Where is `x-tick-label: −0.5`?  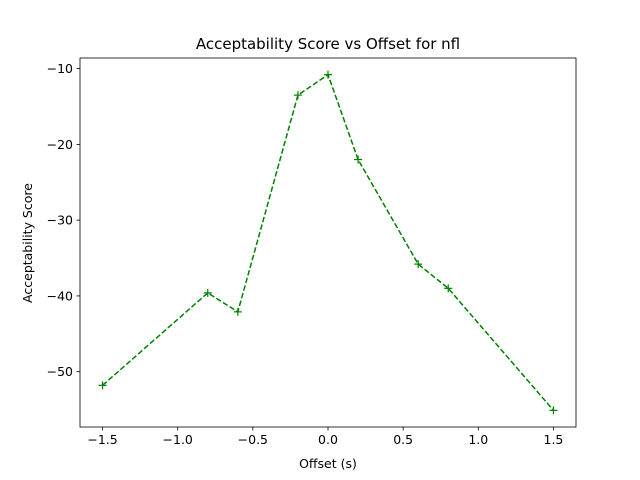 x-tick-label: −0.5 is located at coordinates (253, 439).